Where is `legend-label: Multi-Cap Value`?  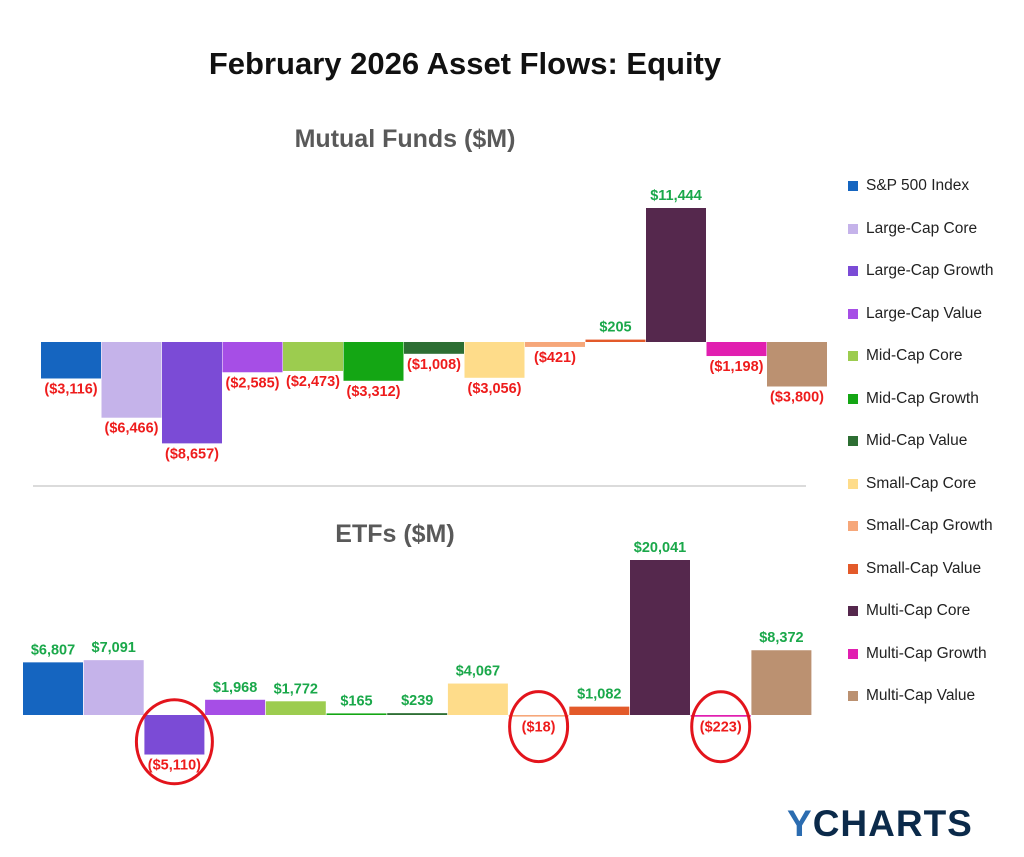
legend-label: Multi-Cap Value is located at coordinates (921, 695).